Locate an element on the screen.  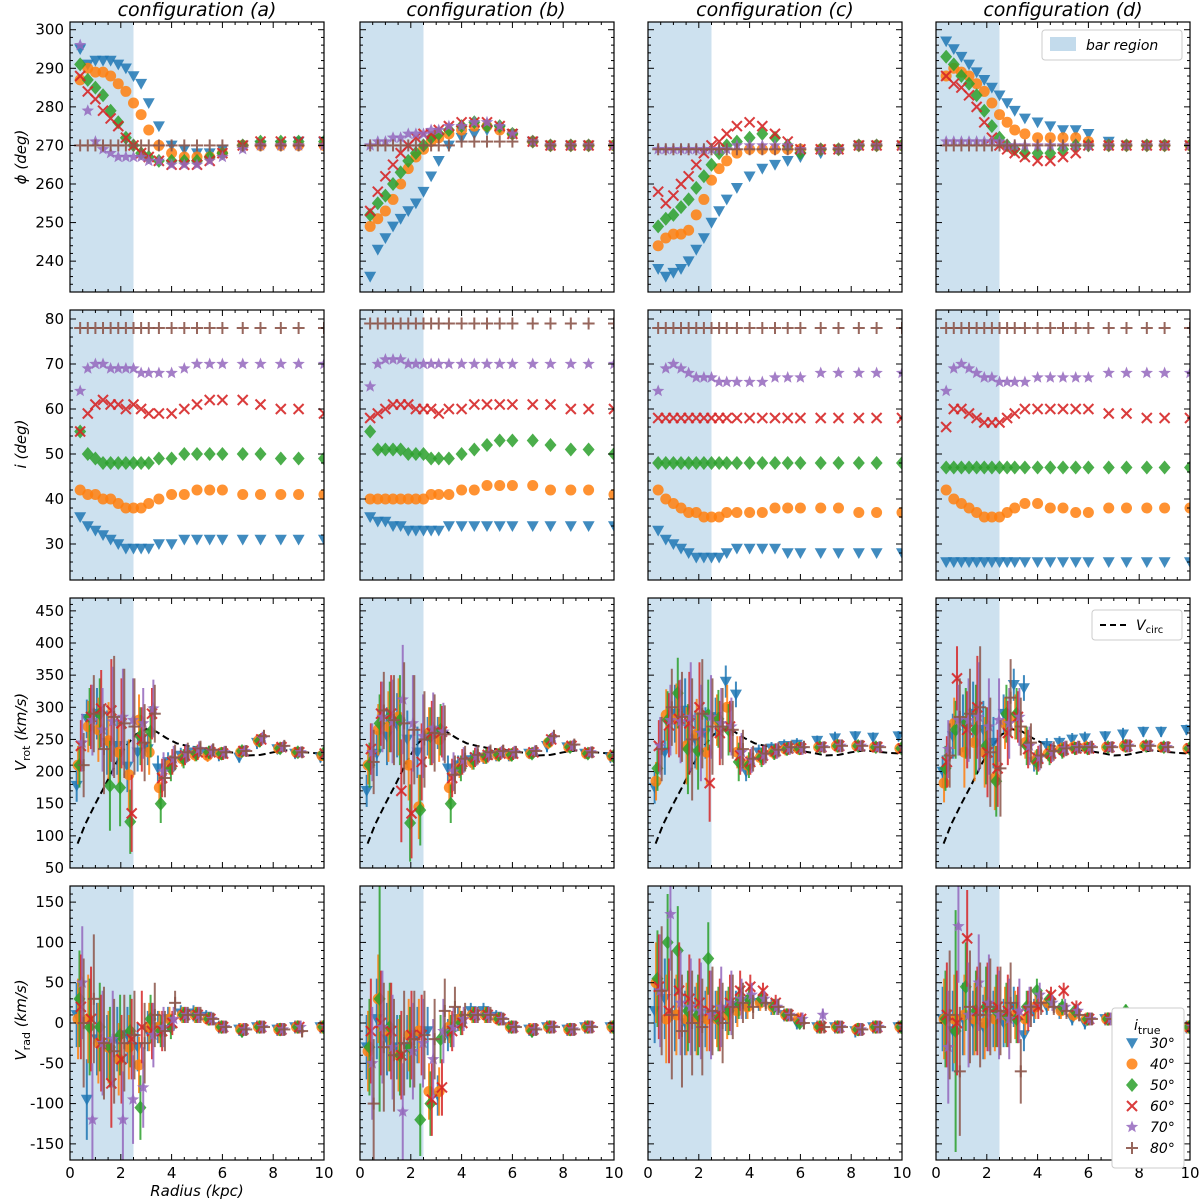
itrue-legend-title-sub: true is located at coordinates (1149, 1030).